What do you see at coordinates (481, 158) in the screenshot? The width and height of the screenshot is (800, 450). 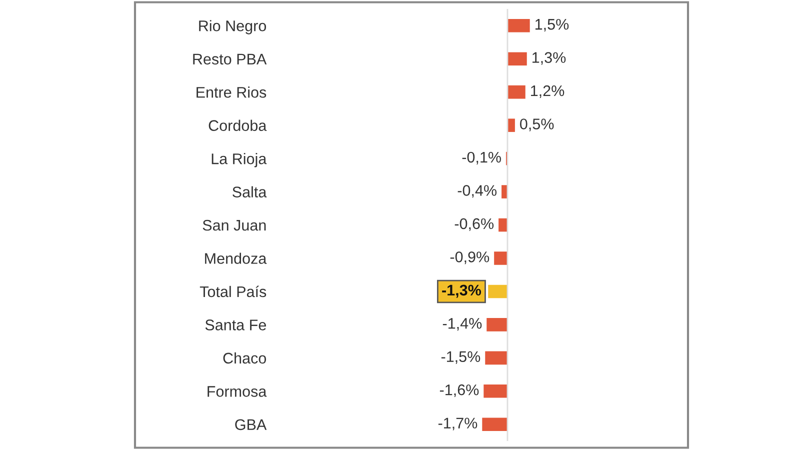 I see `data-label: -0,1%` at bounding box center [481, 158].